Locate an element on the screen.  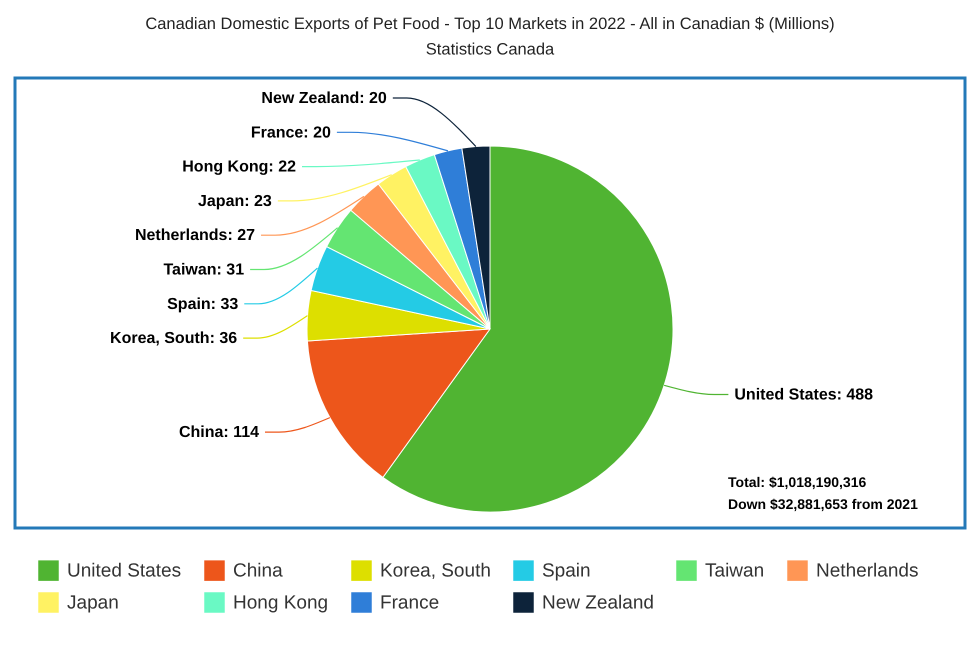
data-label: France: 20 is located at coordinates (290, 133).